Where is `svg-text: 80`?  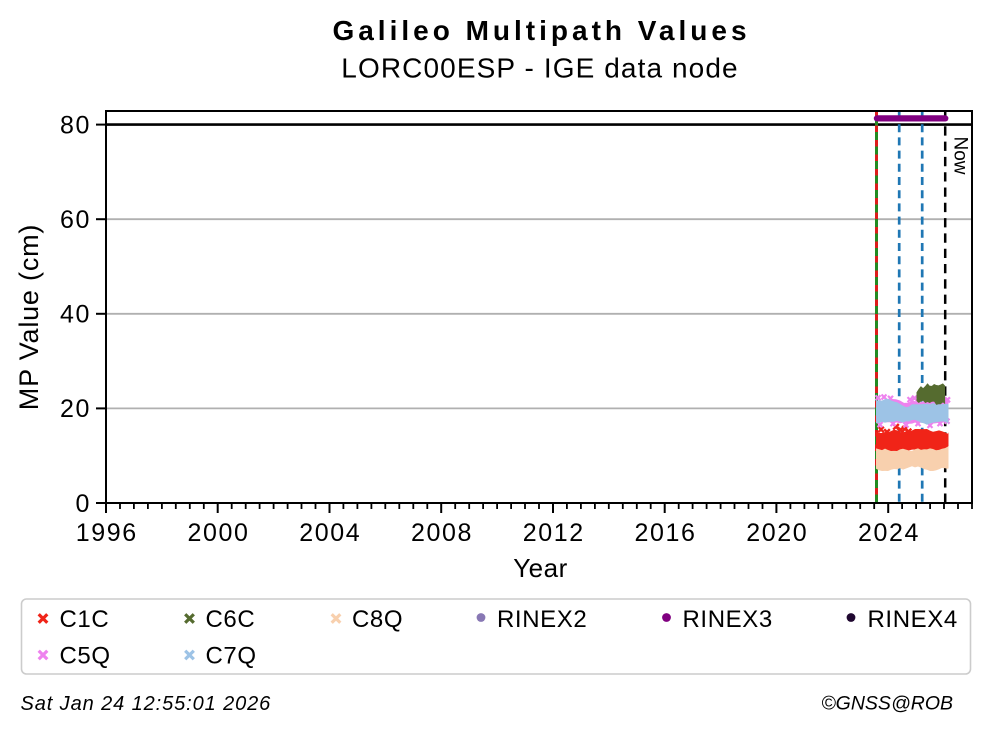 svg-text: 80 is located at coordinates (75, 125).